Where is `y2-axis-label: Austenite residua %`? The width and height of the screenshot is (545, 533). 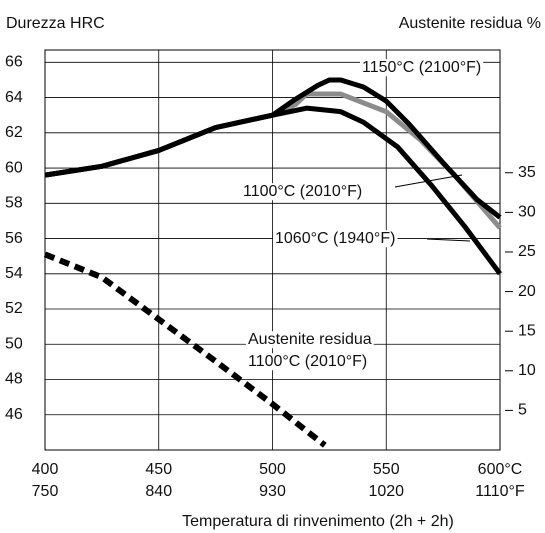 y2-axis-label: Austenite residua % is located at coordinates (470, 23).